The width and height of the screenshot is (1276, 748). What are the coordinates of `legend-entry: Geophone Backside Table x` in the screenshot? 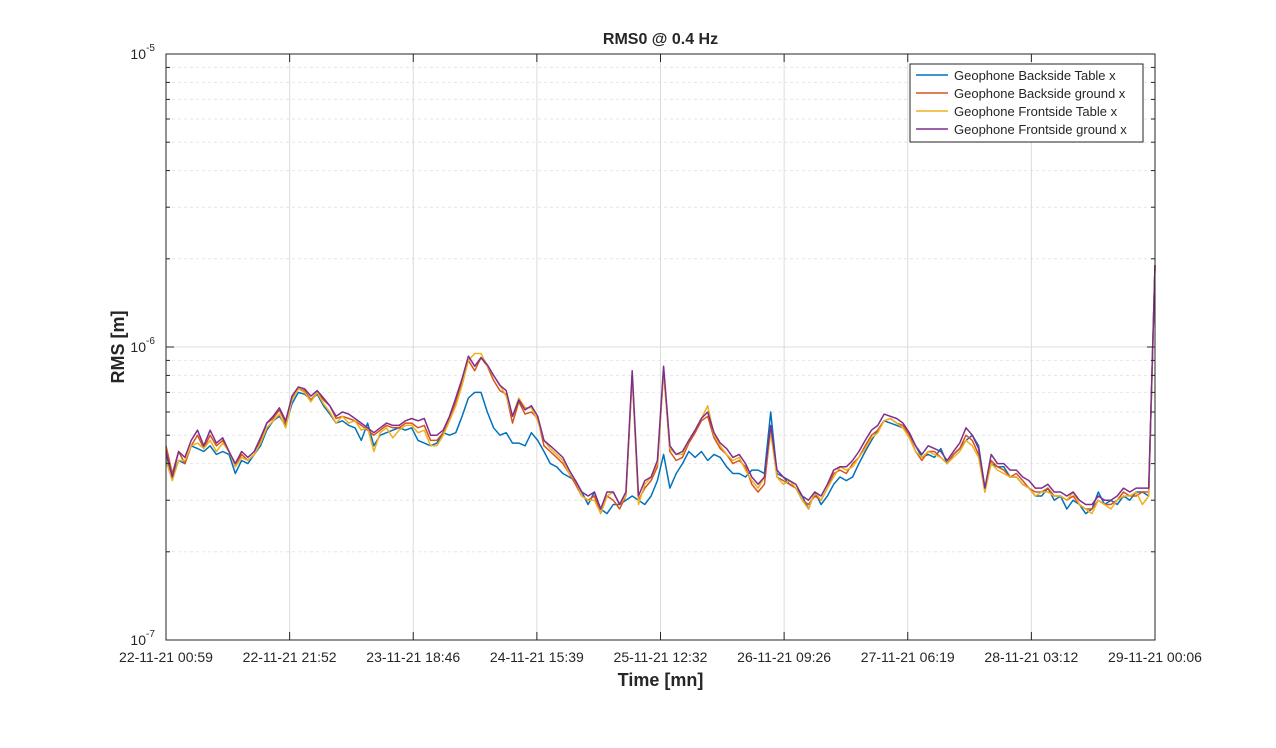 It's located at (1035, 75).